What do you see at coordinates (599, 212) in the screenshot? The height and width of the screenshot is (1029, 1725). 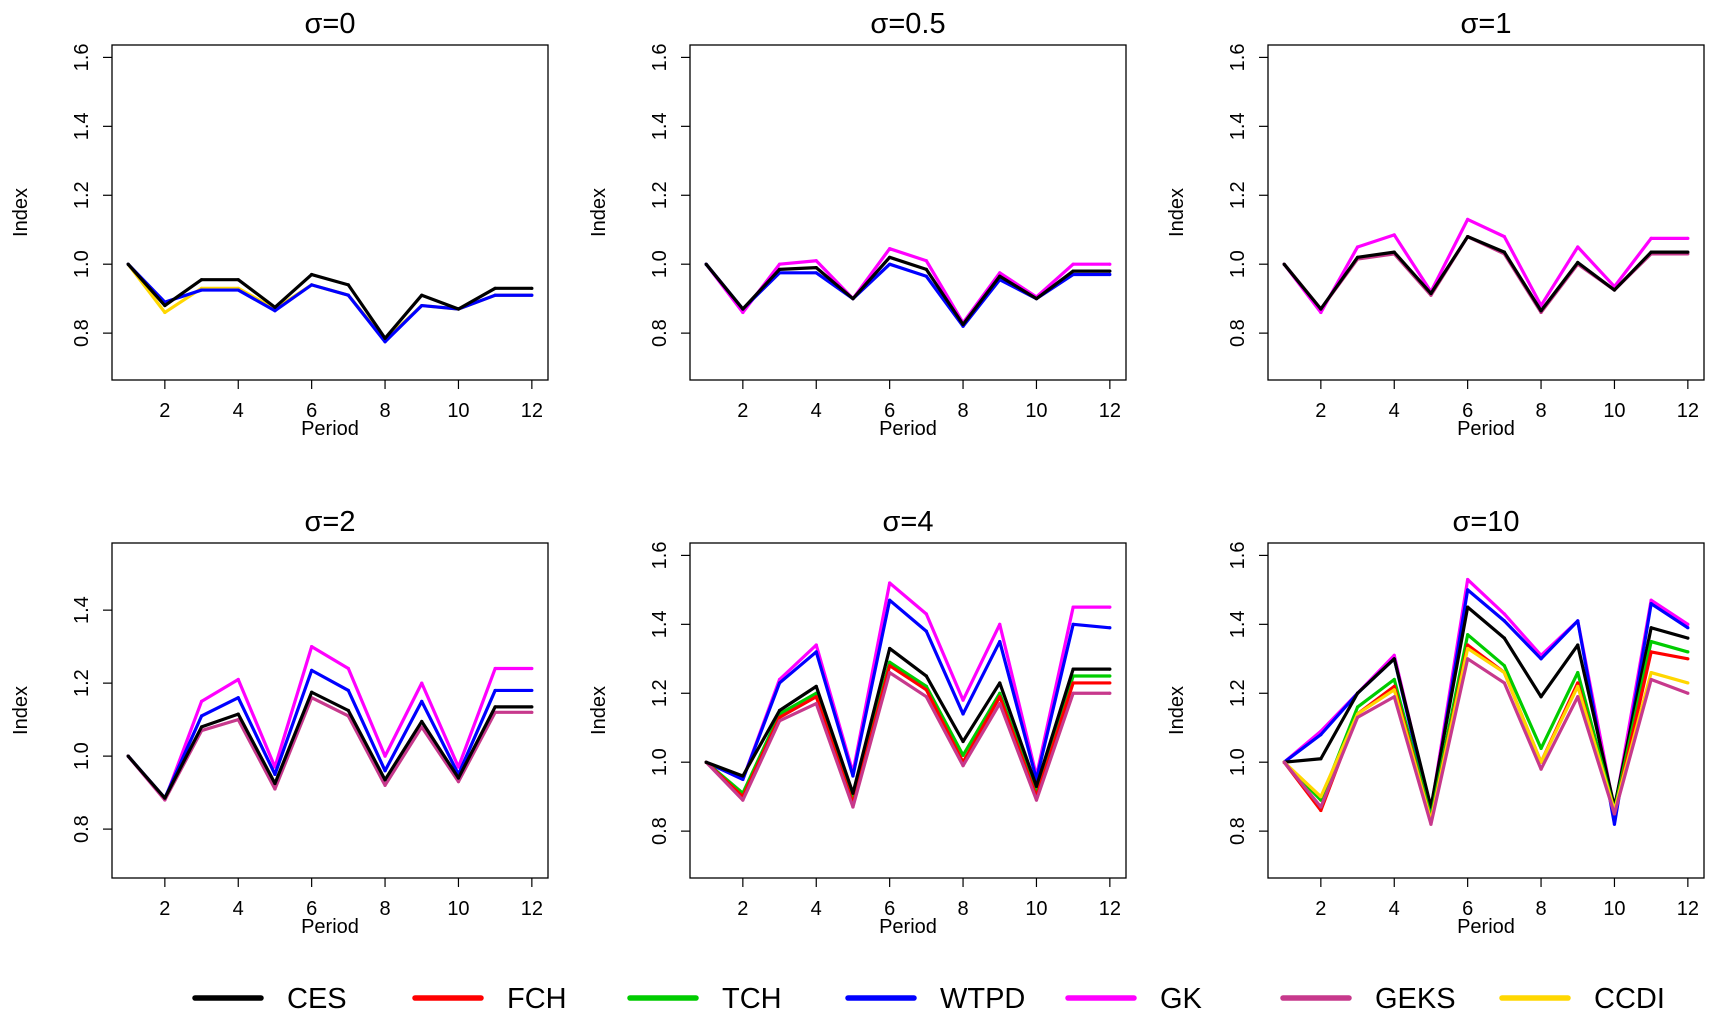 I see `y-axis-label: Index` at bounding box center [599, 212].